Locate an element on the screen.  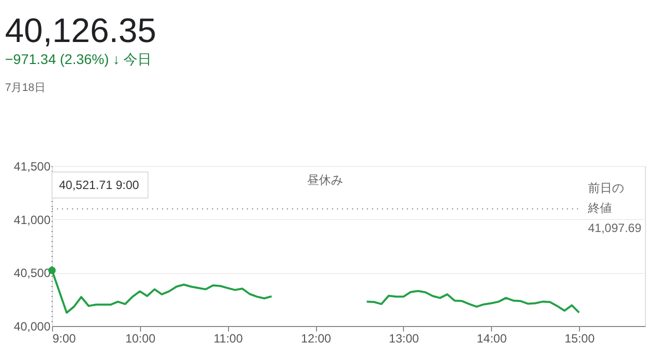
x-tick-label: 15:00 is located at coordinates (579, 339).